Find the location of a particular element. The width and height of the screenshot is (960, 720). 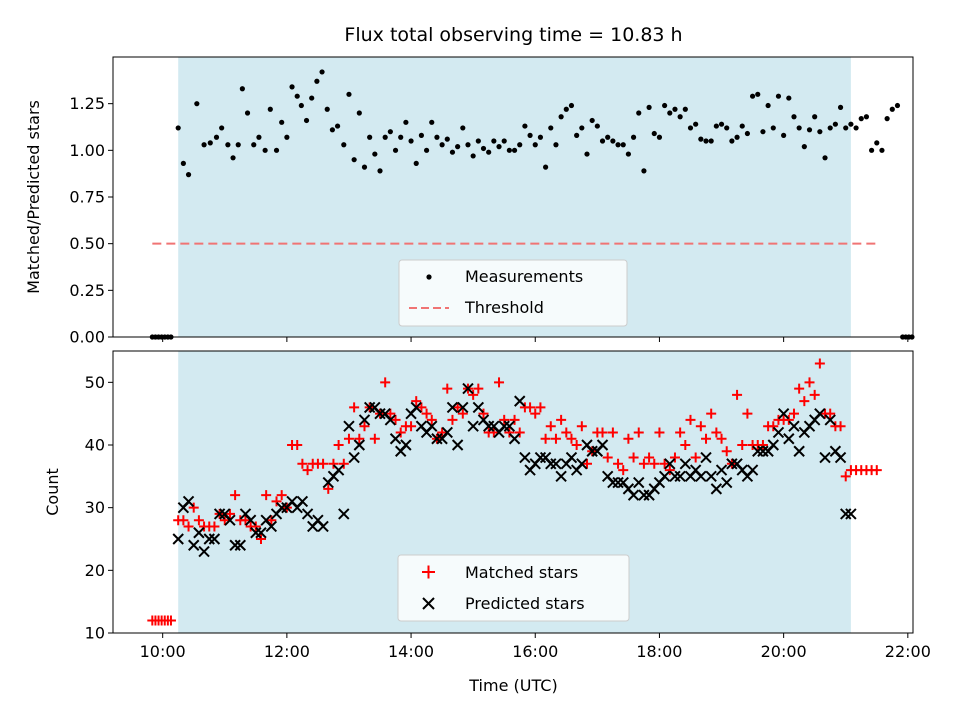

y-tick-label: 1.00 is located at coordinates (87, 150).